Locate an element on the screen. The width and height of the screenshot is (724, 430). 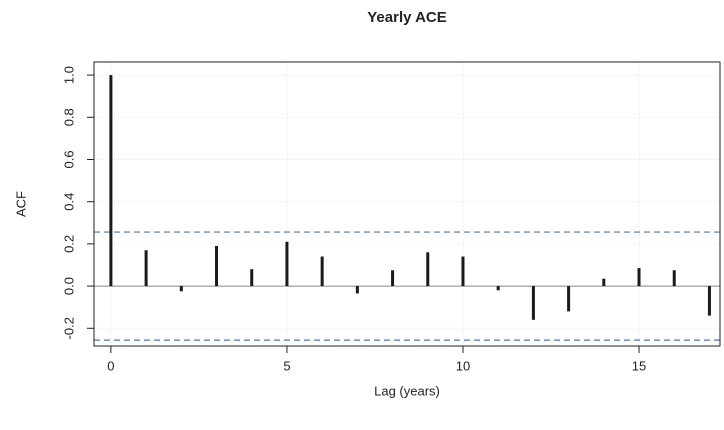
x-axis-label: Lag (years) is located at coordinates (407, 390).